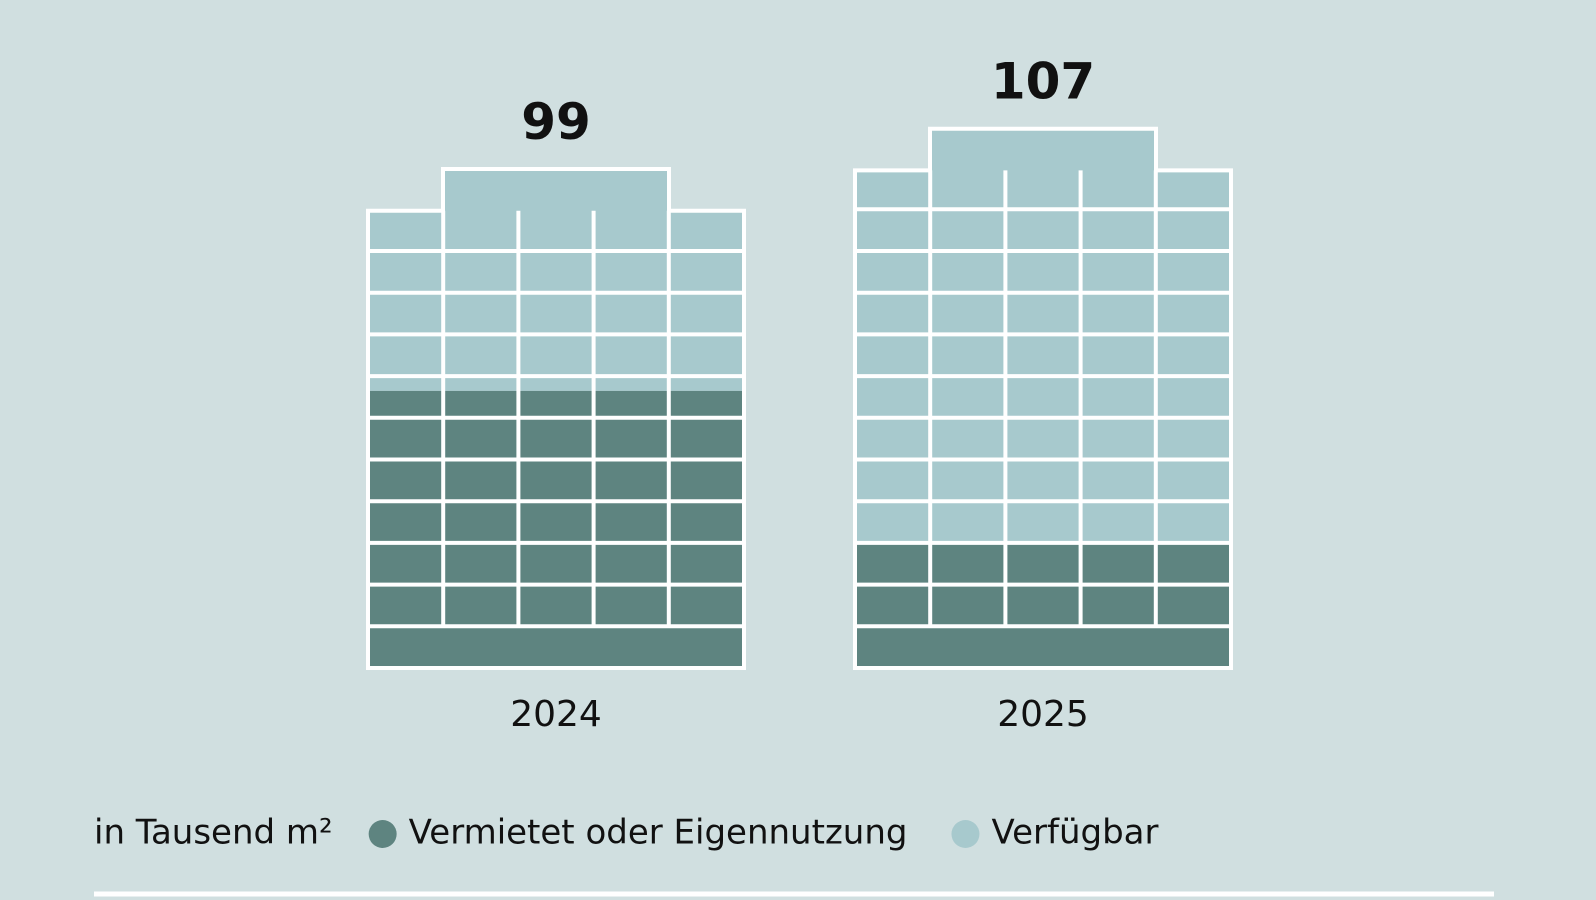 This screenshot has height=900, width=1596. Describe the element at coordinates (556, 714) in the screenshot. I see `category-label: 2024` at that location.